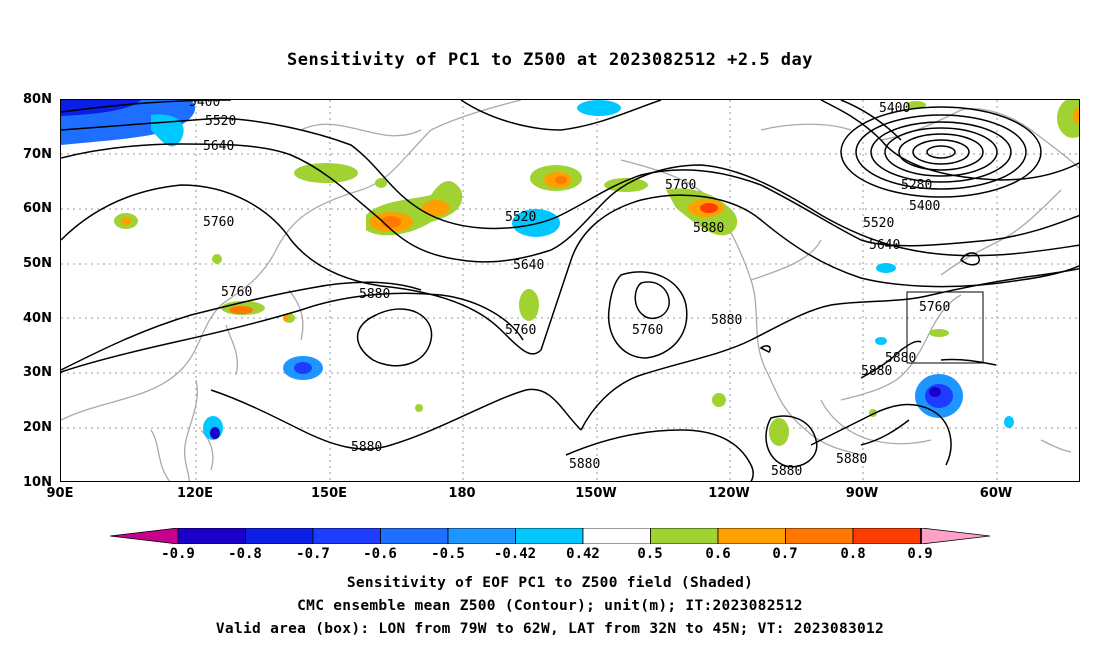  I want to click on colorbar-label: -0.5, so click(448, 554).